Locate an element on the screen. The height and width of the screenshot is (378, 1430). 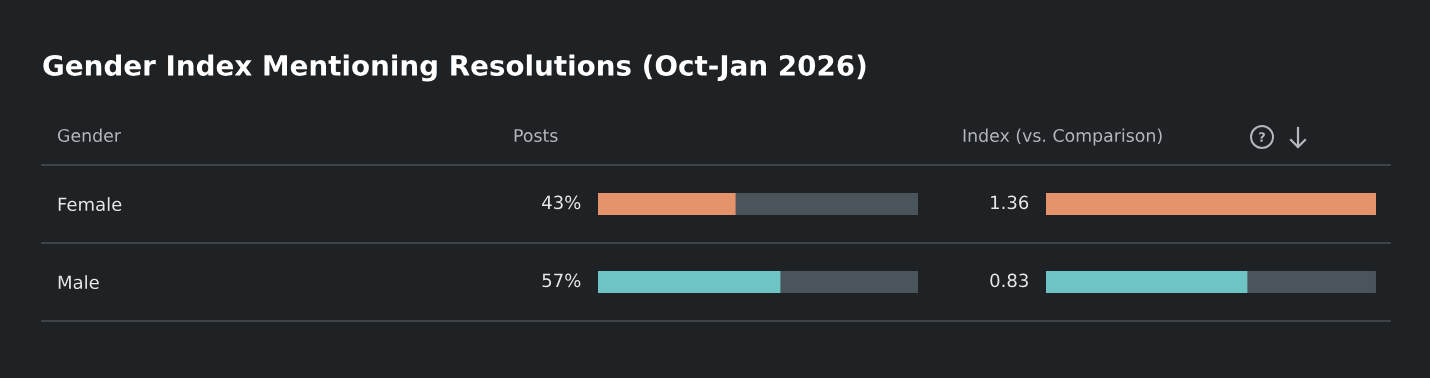
data-label: 0.83 is located at coordinates (1009, 280).